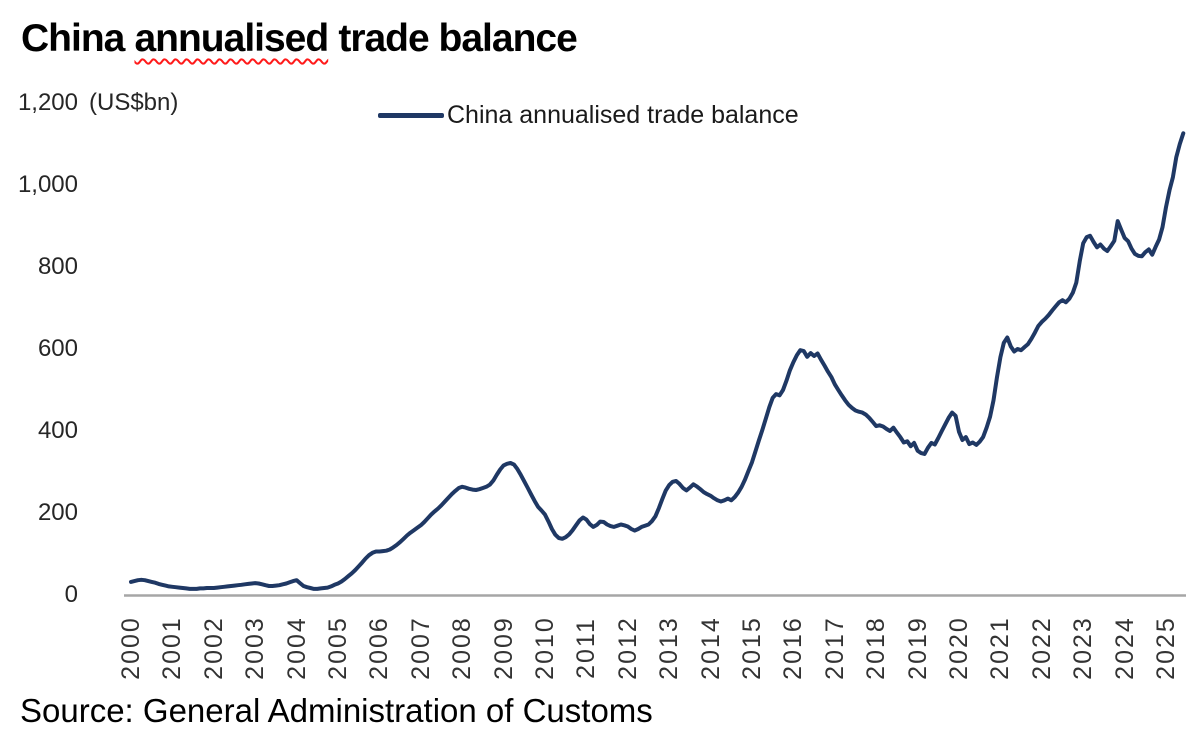 Image resolution: width=1190 pixels, height=741 pixels. What do you see at coordinates (213, 648) in the screenshot?
I see `x-axis-tick-label: 2002` at bounding box center [213, 648].